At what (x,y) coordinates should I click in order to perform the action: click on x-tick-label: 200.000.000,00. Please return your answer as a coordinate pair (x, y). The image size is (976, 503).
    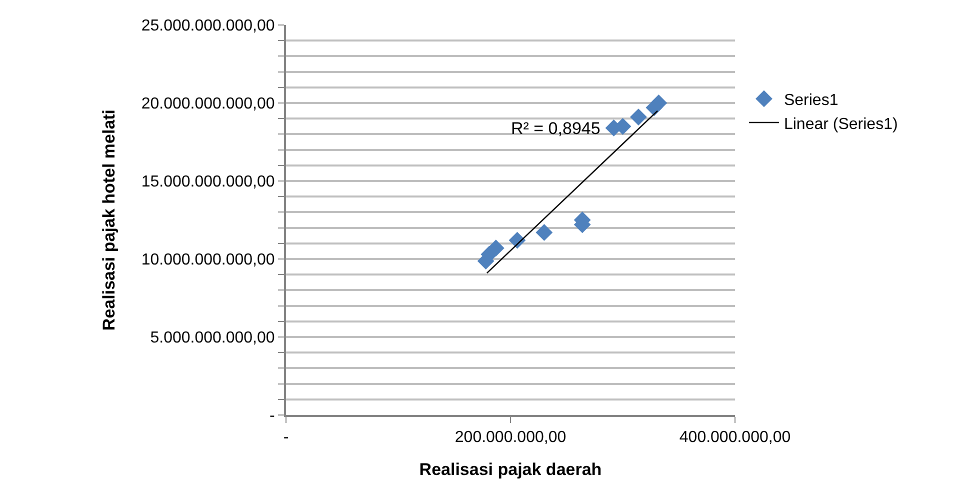
    Looking at the image, I should click on (510, 437).